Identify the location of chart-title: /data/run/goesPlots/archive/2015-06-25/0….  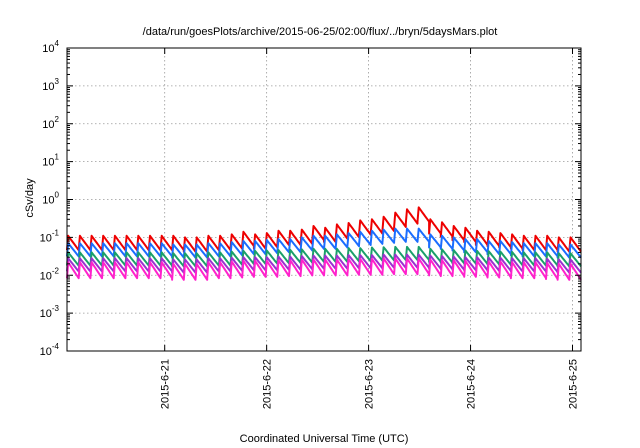
(320, 32).